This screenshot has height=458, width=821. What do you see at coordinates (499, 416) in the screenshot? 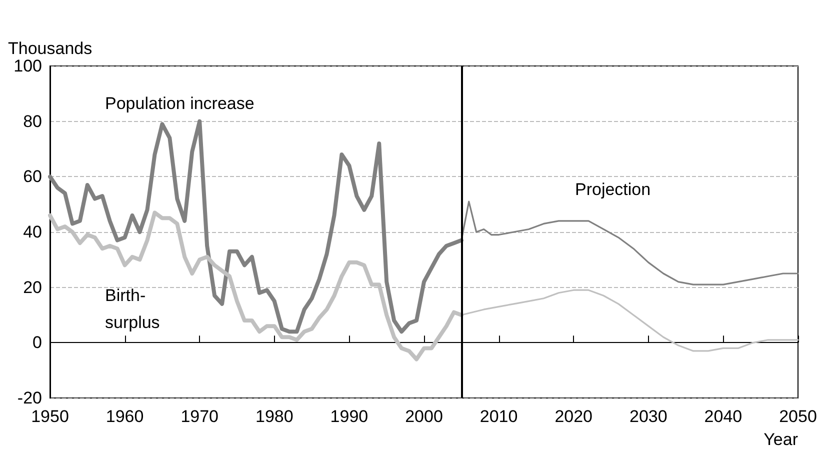
I see `x-tick-label: 2010` at bounding box center [499, 416].